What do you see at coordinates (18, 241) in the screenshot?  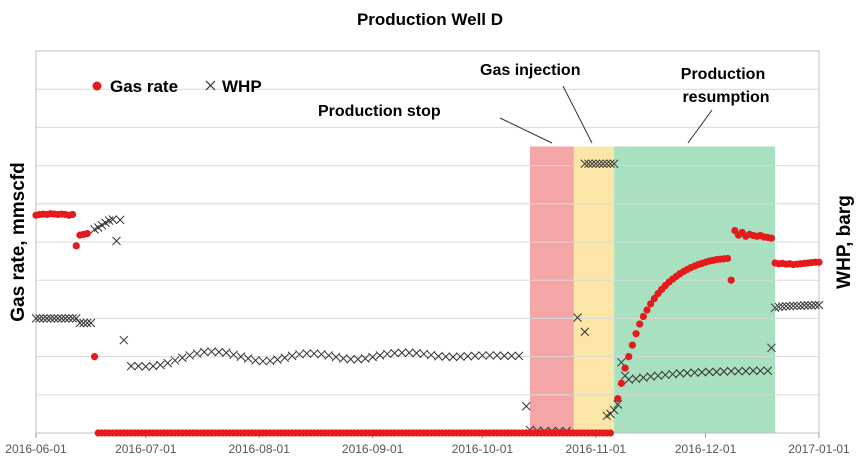 I see `y-axis-label-left: Gas rate, mmscfd` at bounding box center [18, 241].